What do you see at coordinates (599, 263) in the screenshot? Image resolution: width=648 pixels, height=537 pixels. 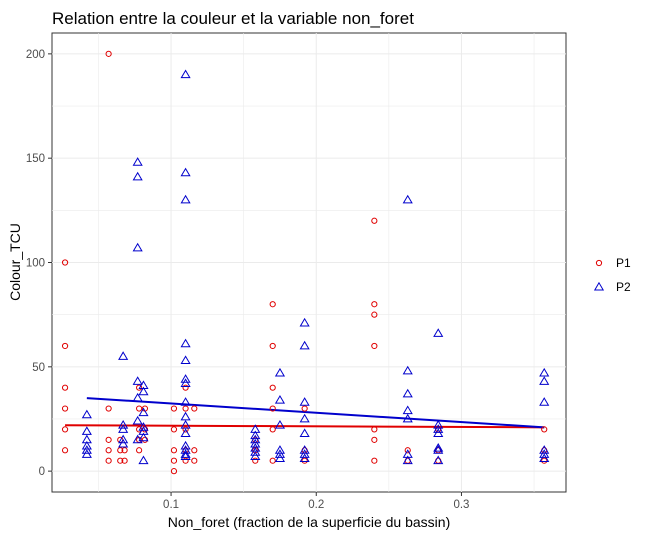 I see `legend-key-p1` at bounding box center [599, 263].